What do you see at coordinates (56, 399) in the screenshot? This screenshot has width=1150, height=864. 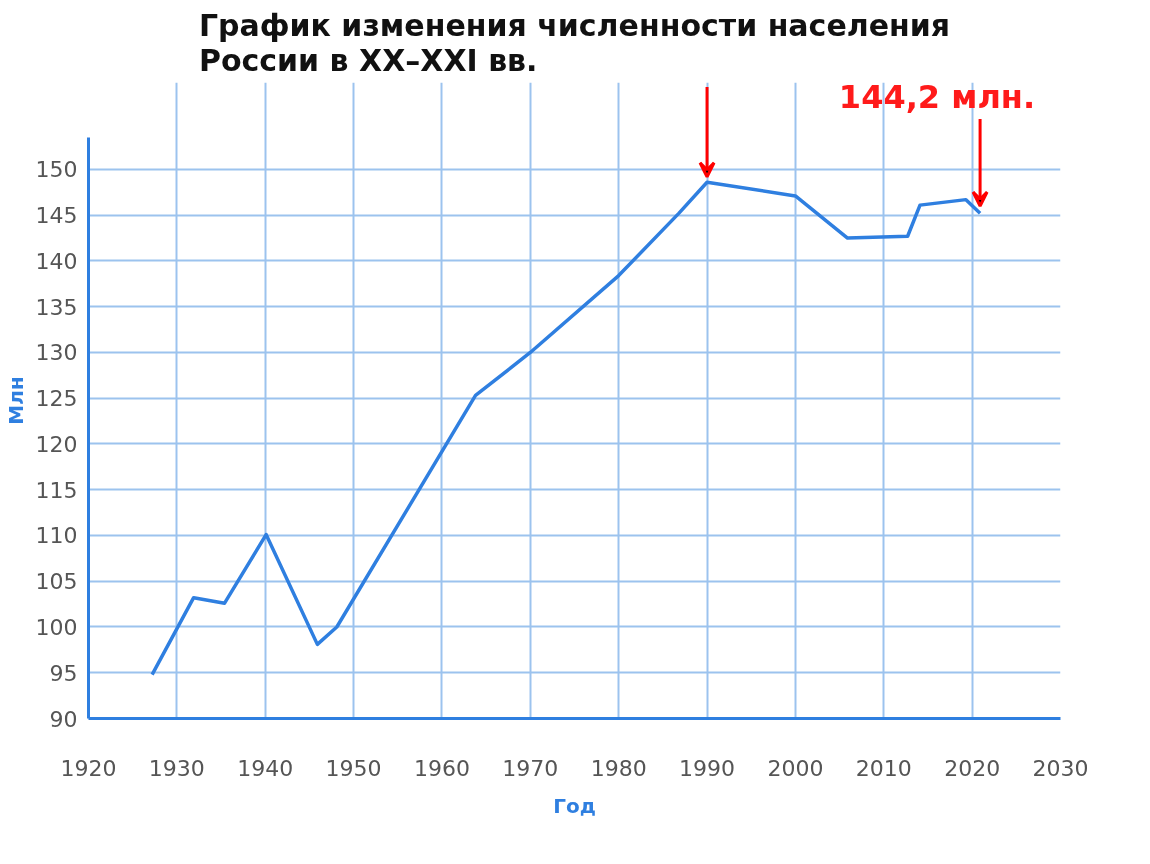 I see `y-tick-label: 125` at bounding box center [56, 399].